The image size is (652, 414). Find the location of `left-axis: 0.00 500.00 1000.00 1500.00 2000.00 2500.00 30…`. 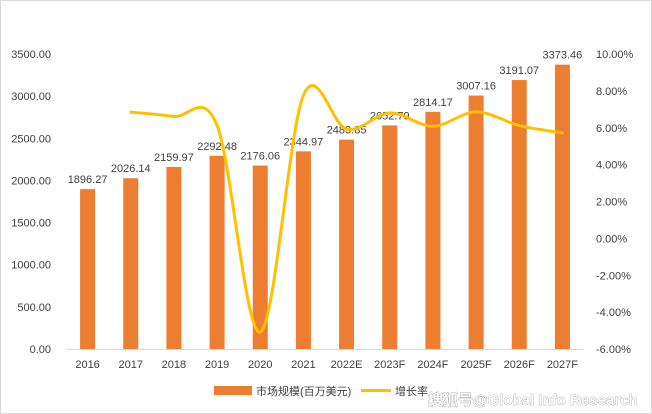

left-axis: 0.00 500.00 1000.00 1500.00 2000.00 2500.00 30… is located at coordinates (31, 202).